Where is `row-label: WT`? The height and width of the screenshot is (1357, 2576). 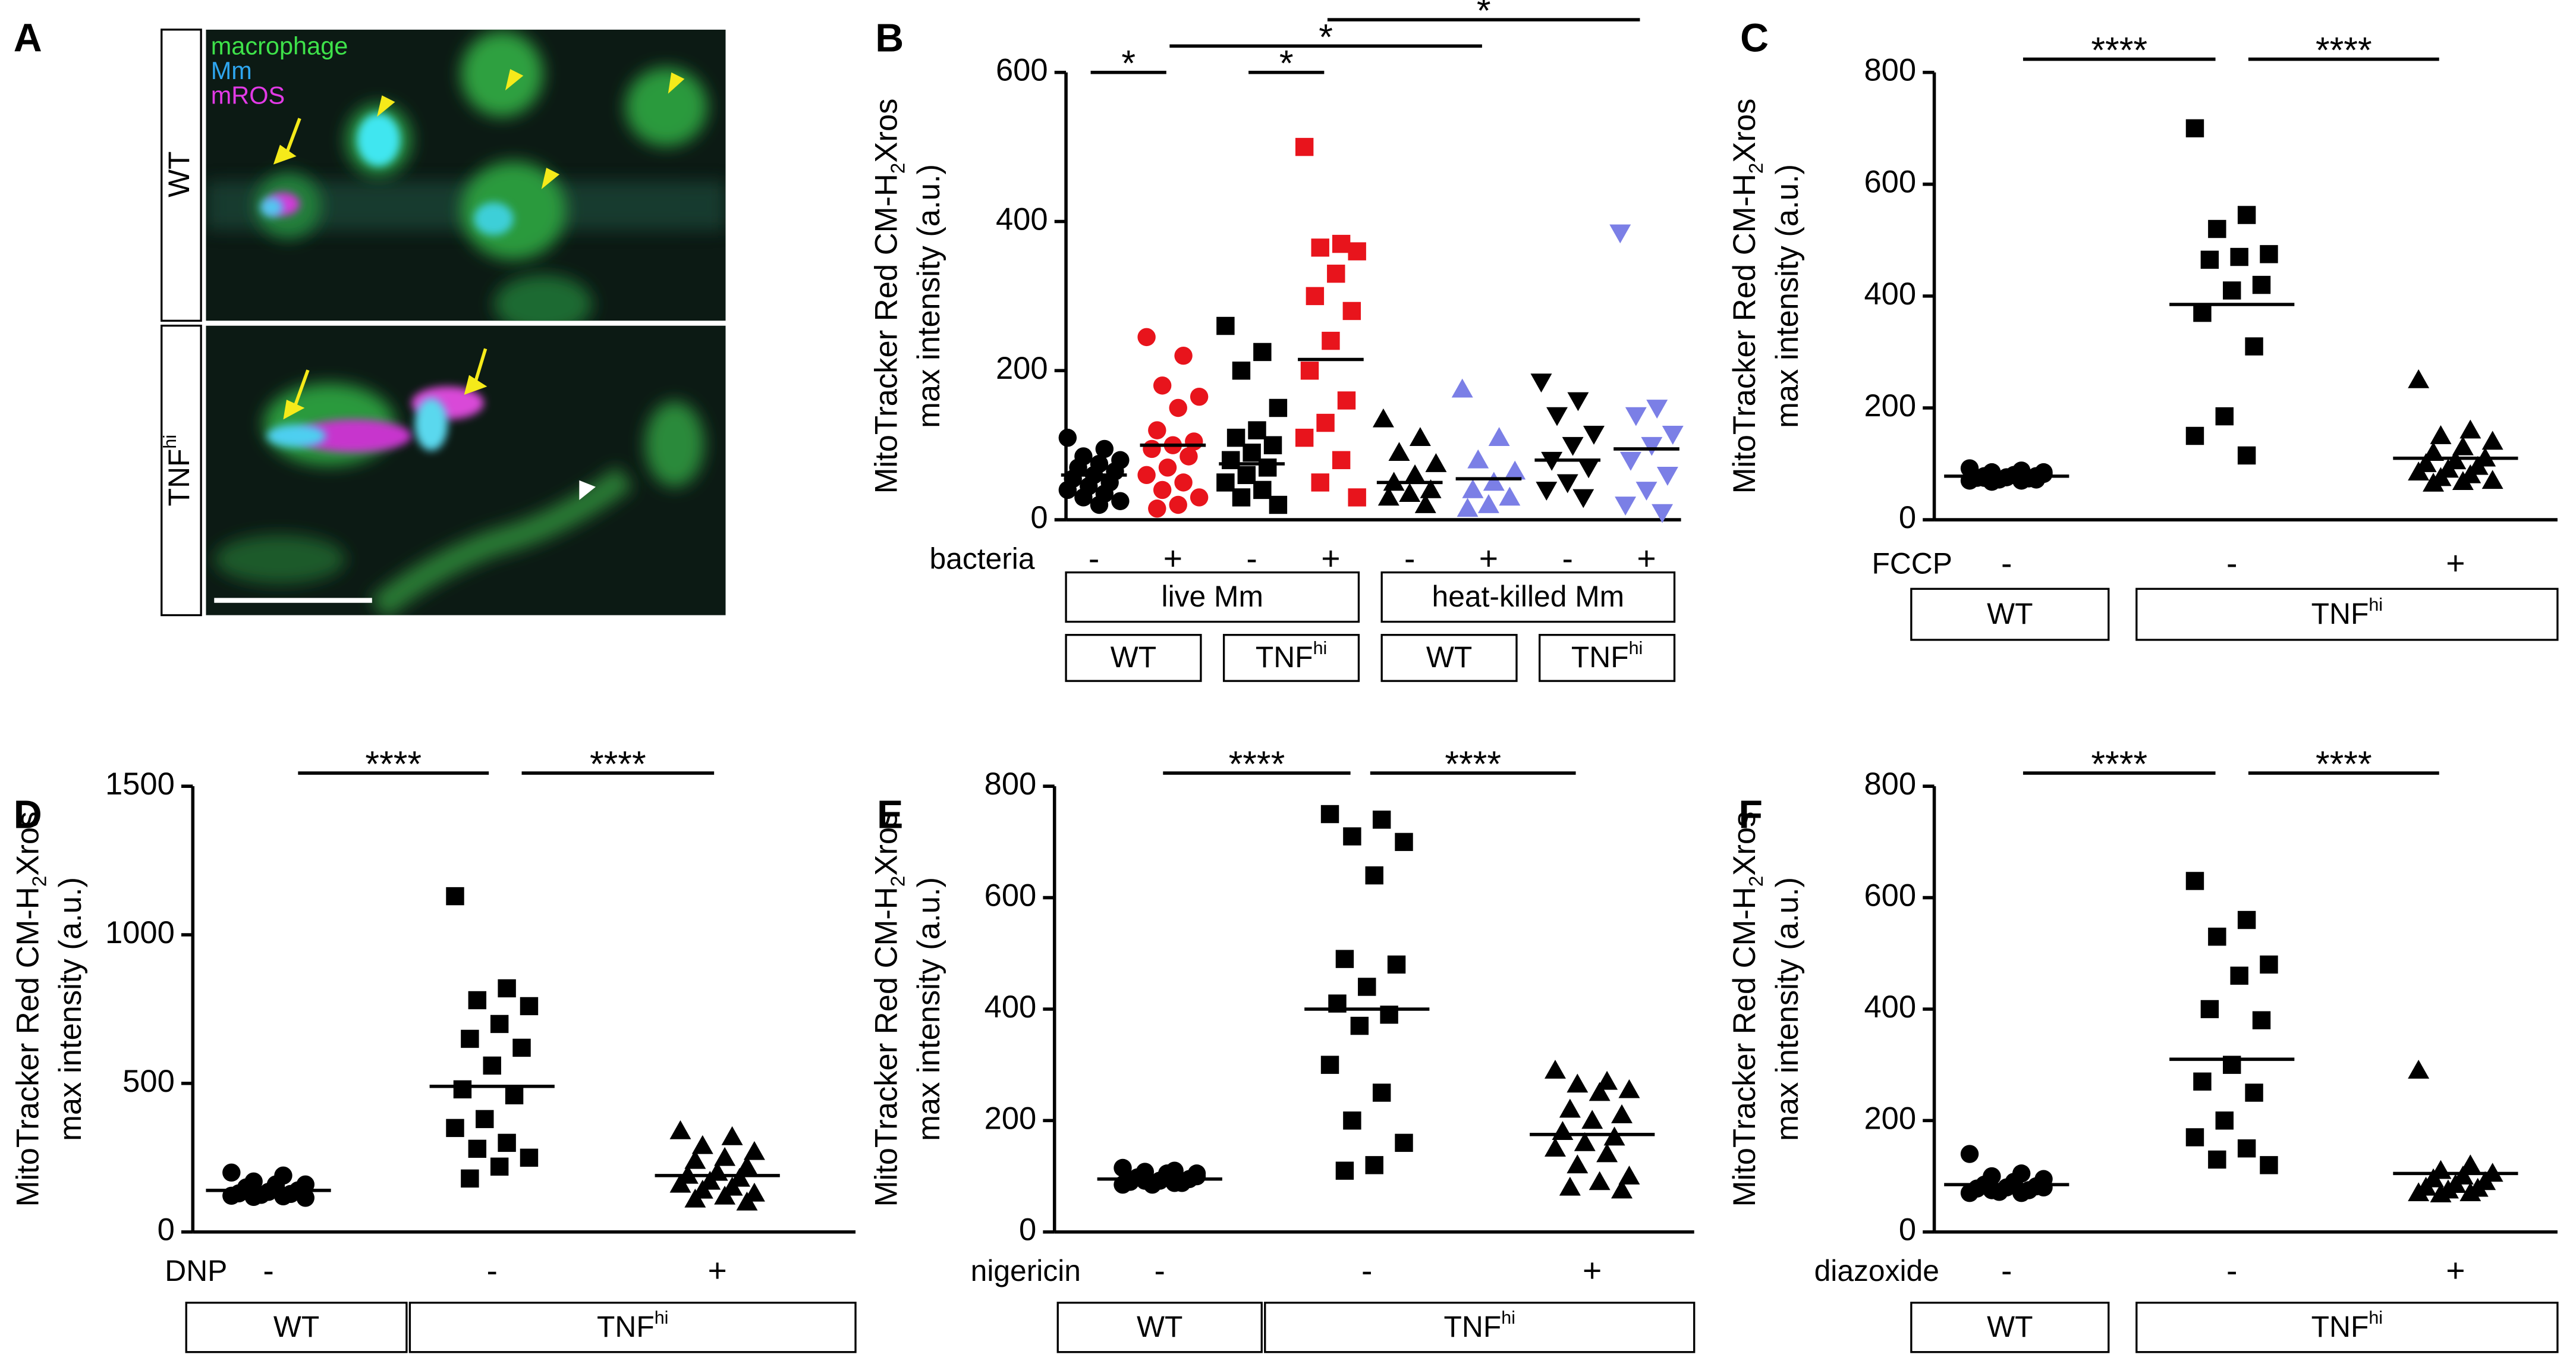
row-label: WT is located at coordinates (179, 175).